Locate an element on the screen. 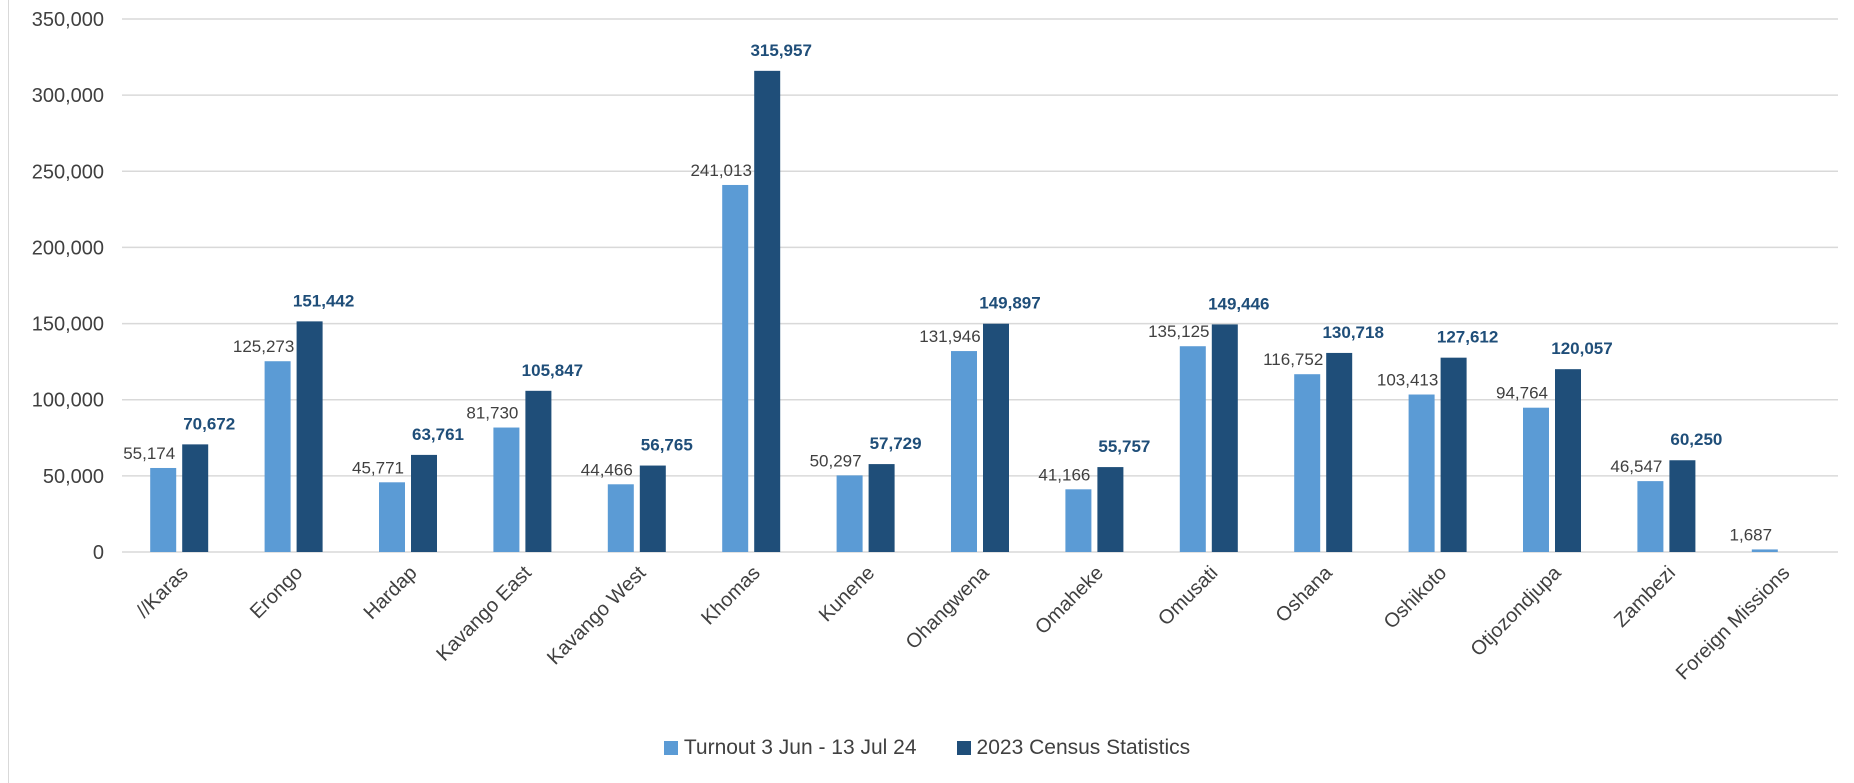  y-tick-label: 0 is located at coordinates (98, 553).